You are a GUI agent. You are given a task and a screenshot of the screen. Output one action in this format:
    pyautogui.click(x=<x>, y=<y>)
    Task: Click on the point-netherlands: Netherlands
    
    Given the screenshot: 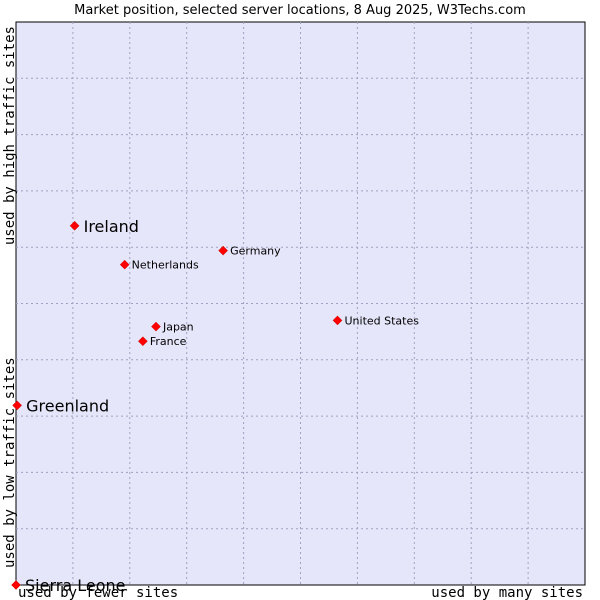 What is the action you would take?
    pyautogui.click(x=159, y=265)
    